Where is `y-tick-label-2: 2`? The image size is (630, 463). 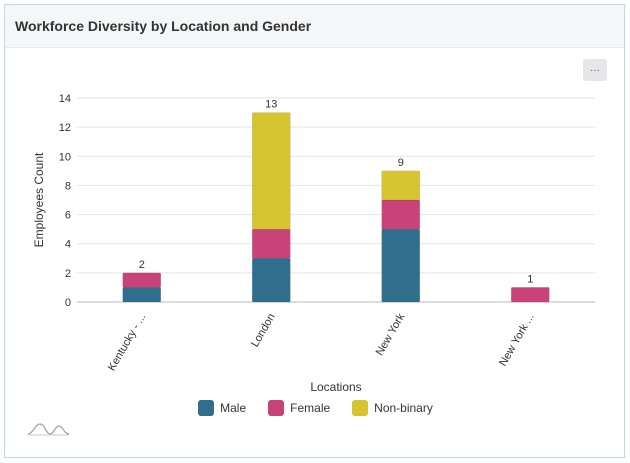
y-tick-label-2: 2 is located at coordinates (68, 274).